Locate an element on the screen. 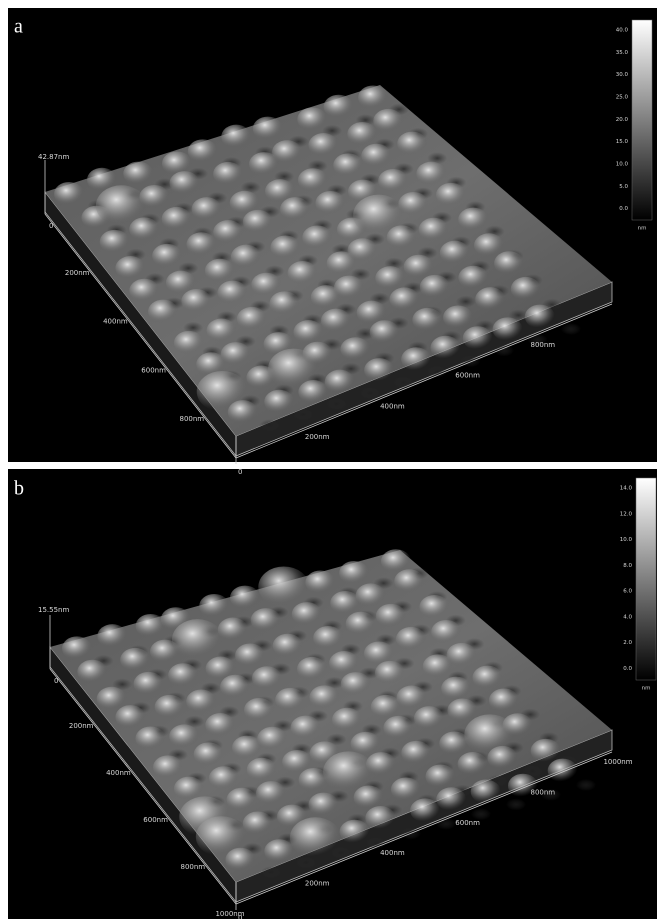 This screenshot has width=657, height=919. colorbar-tick-label: 2.0 is located at coordinates (627, 643).